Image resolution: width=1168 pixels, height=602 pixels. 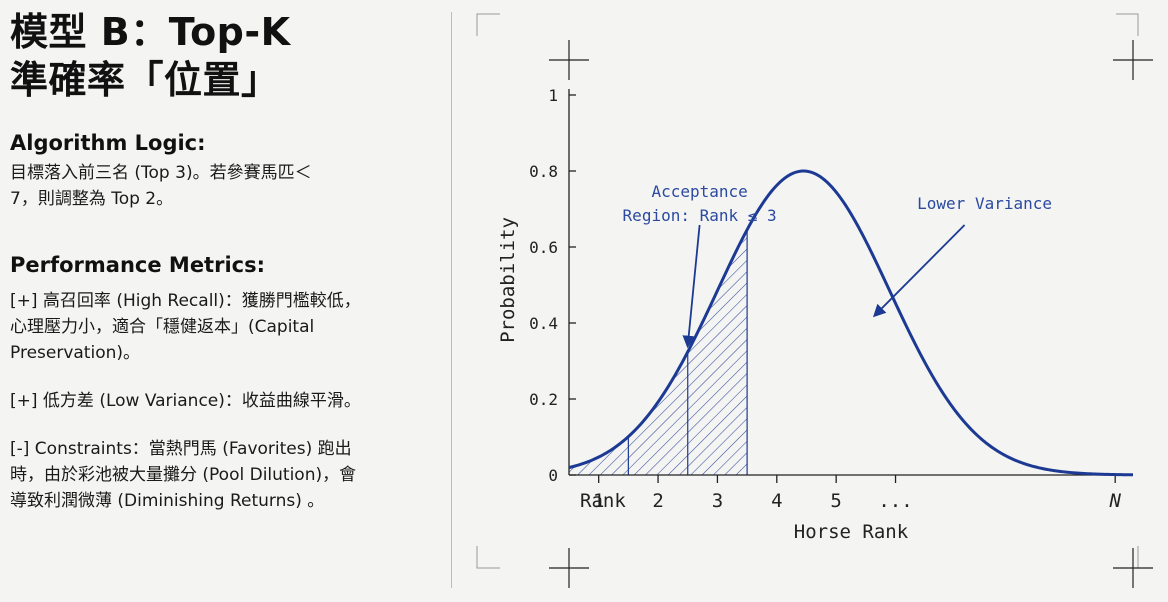 What do you see at coordinates (161, 186) in the screenshot?
I see `algorithm-logic-text: 目標落入前三名 (Top 3)。若參賽馬匹＜ 7，則調整為 Top 2。` at bounding box center [161, 186].